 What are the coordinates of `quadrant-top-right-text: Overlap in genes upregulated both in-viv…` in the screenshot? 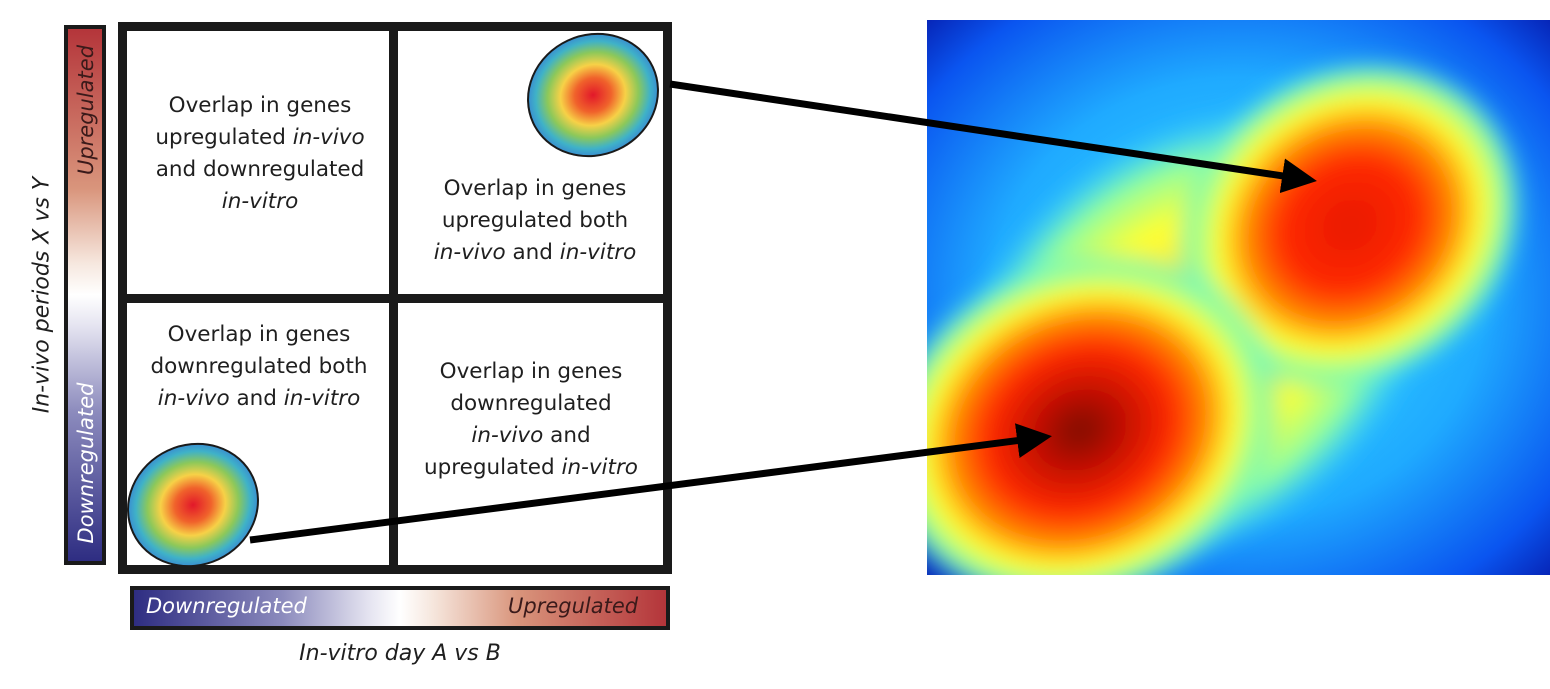 It's located at (535, 220).